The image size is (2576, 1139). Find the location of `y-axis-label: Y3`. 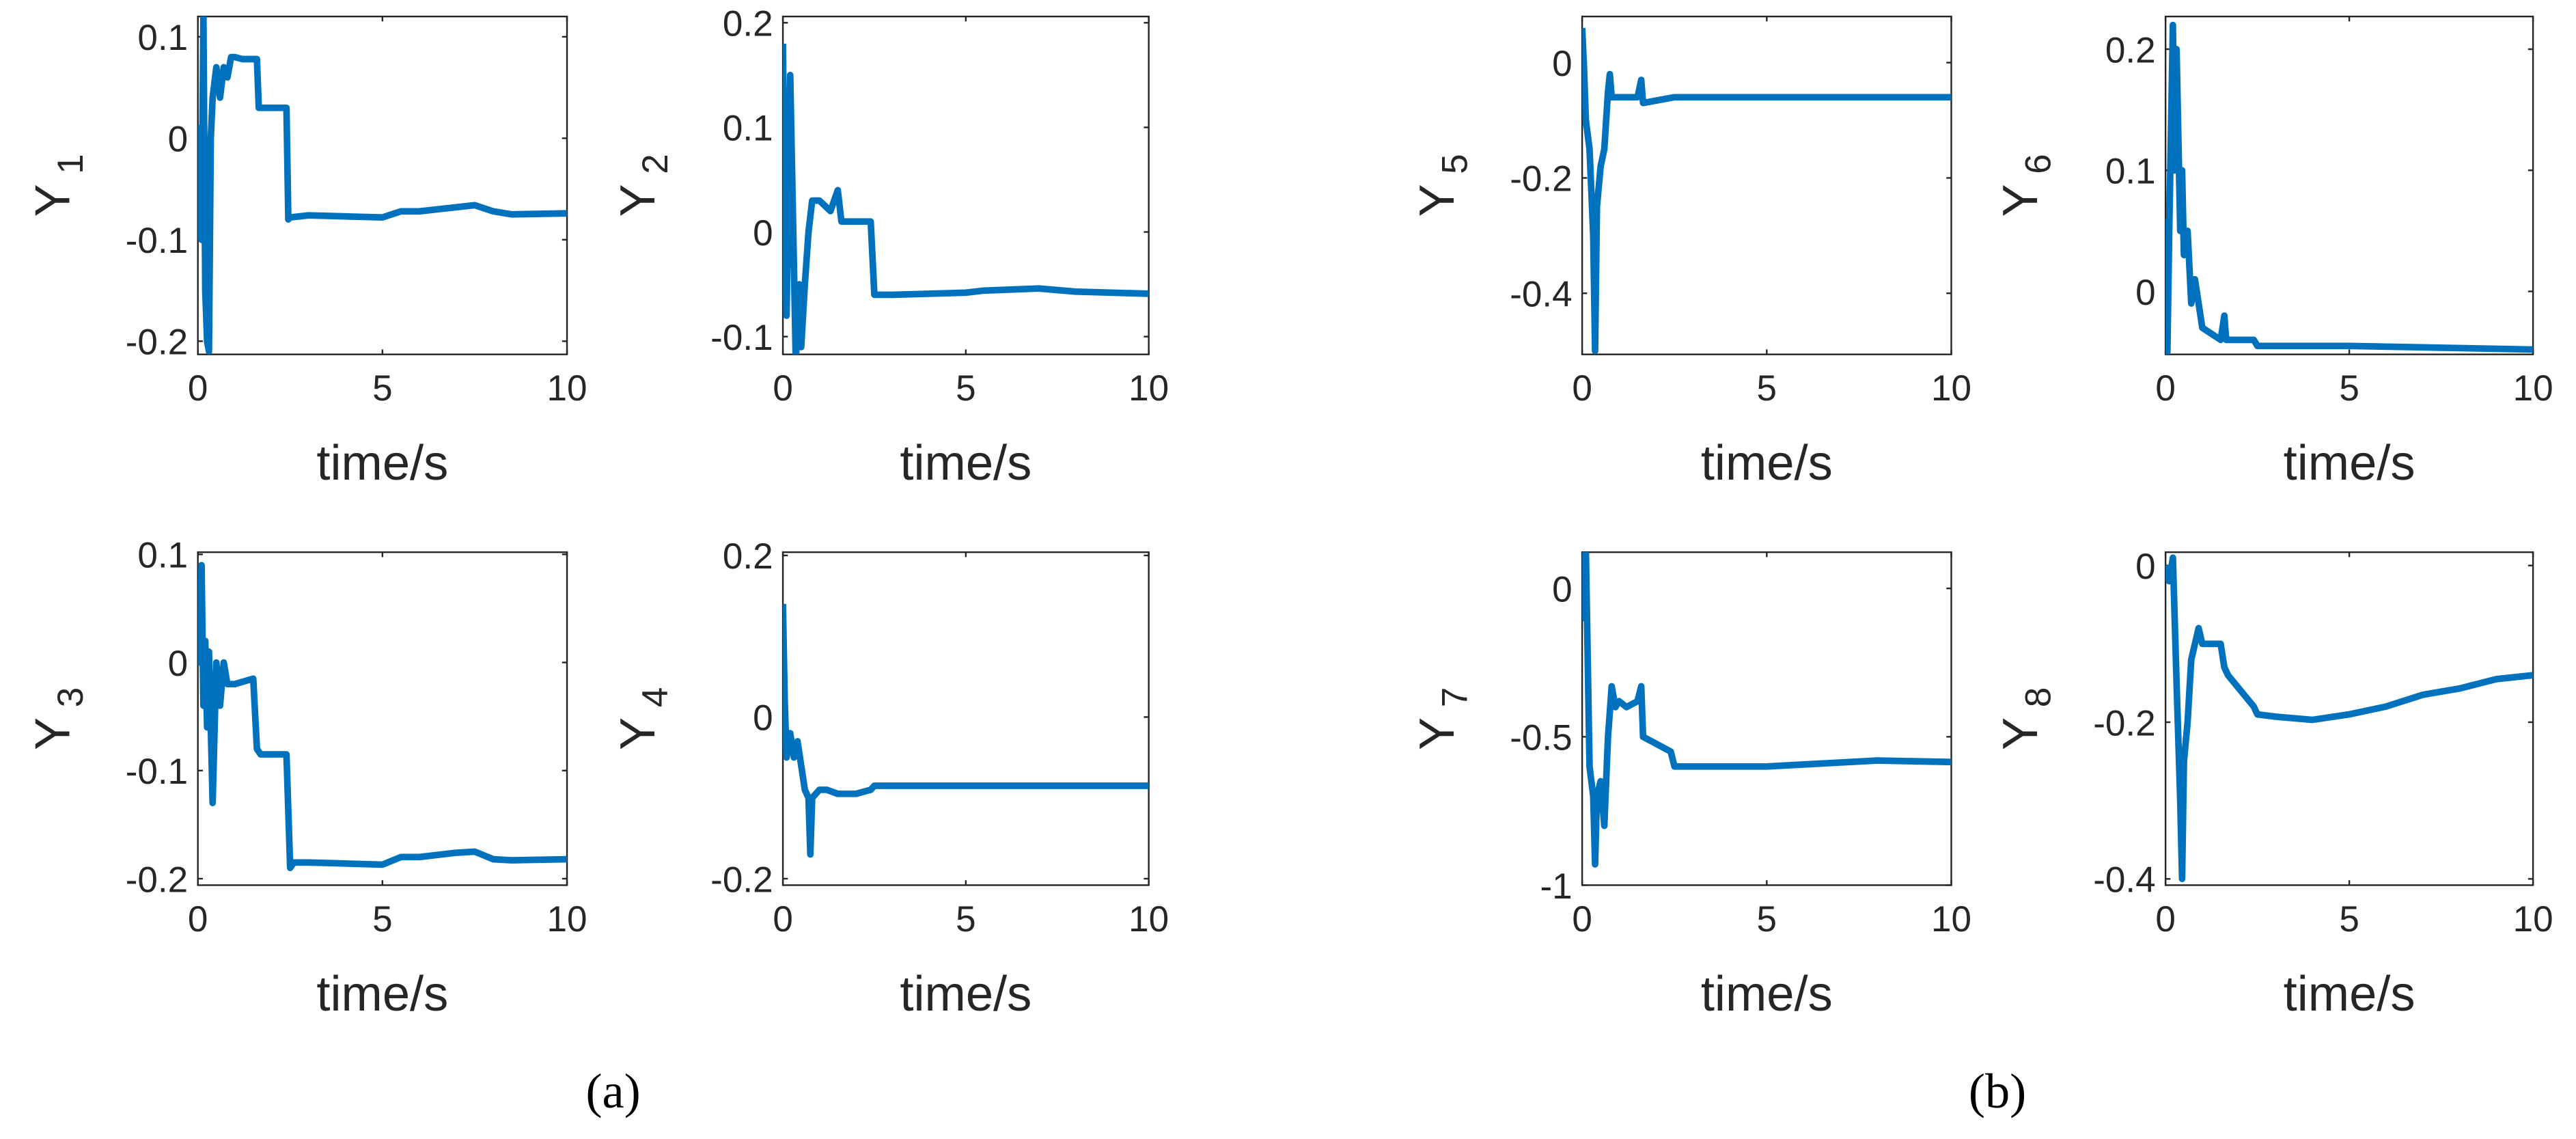

y-axis-label: Y3 is located at coordinates (57, 718).